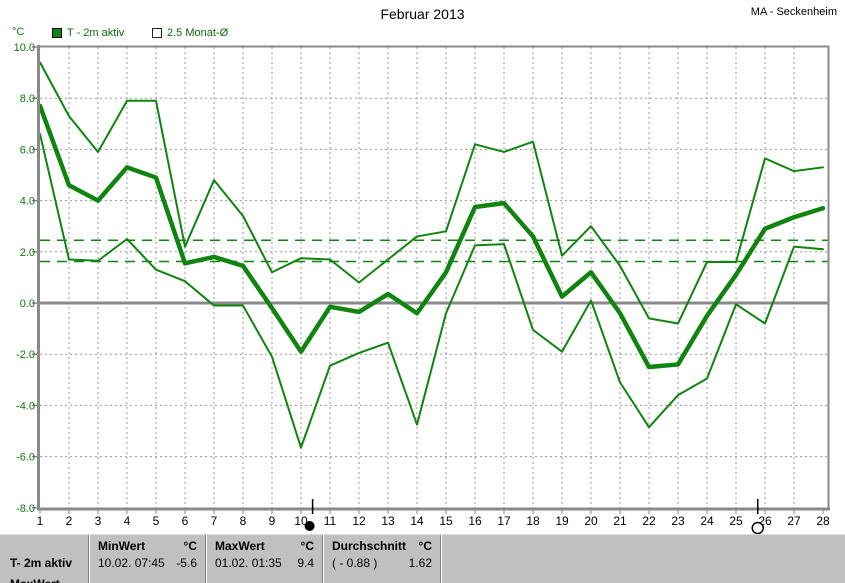 This screenshot has width=845, height=583. I want to click on new-moon-icon, so click(309, 526).